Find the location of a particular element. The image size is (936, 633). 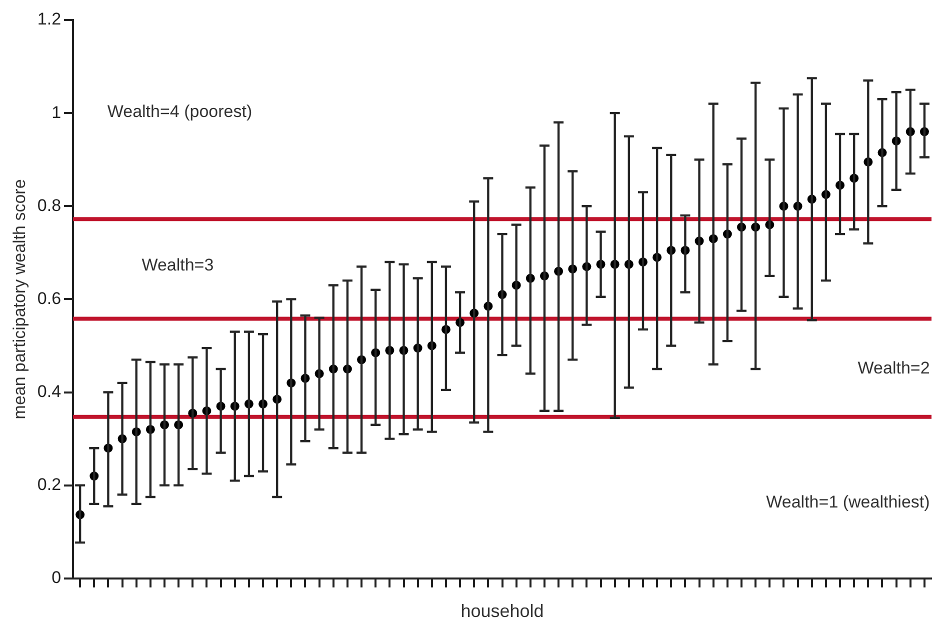

y-tick-label: 0.2 is located at coordinates (49, 484).